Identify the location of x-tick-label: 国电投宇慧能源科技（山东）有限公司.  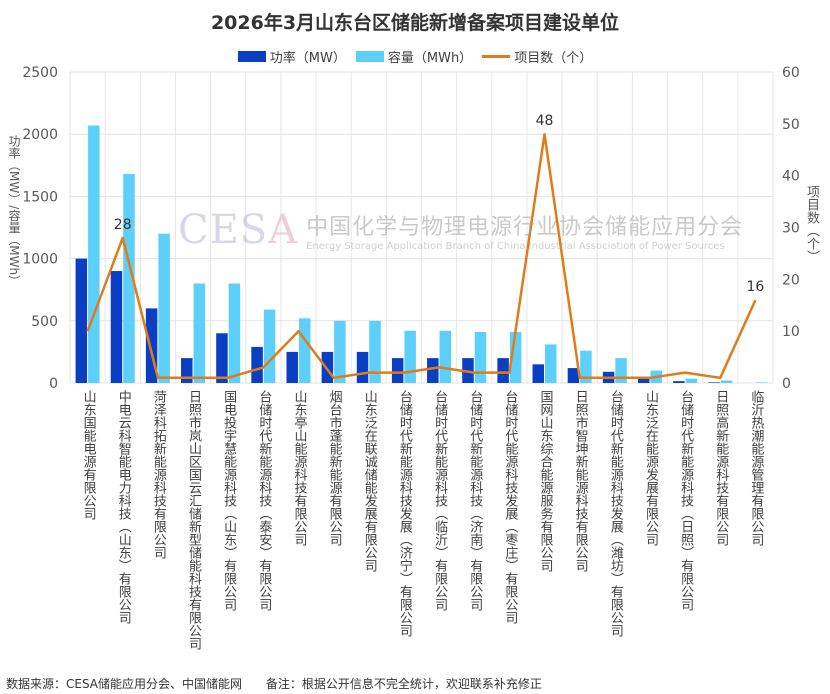
(229, 500).